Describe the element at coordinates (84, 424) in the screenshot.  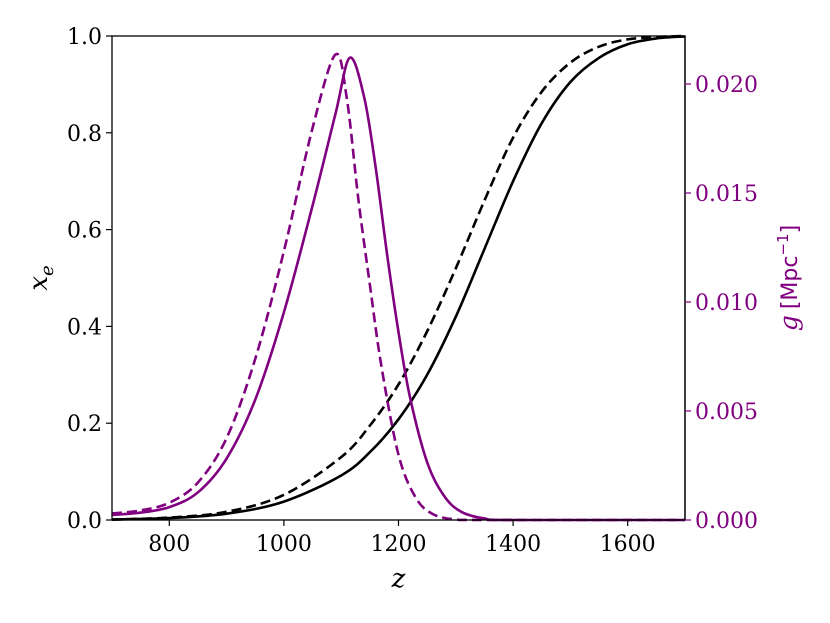
I see `y-left-tick-label: 0.2` at that location.